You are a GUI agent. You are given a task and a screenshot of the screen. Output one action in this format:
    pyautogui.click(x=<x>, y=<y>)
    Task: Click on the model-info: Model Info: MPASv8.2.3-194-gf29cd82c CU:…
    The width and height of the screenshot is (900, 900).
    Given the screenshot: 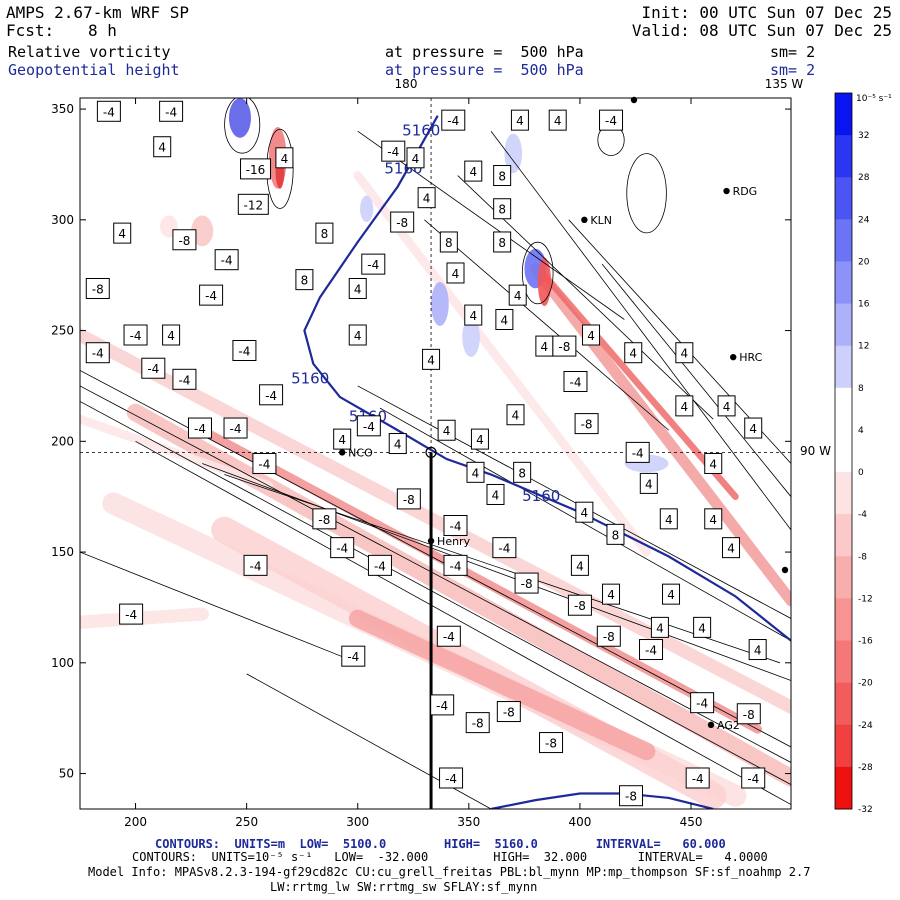 What is the action you would take?
    pyautogui.click(x=449, y=872)
    